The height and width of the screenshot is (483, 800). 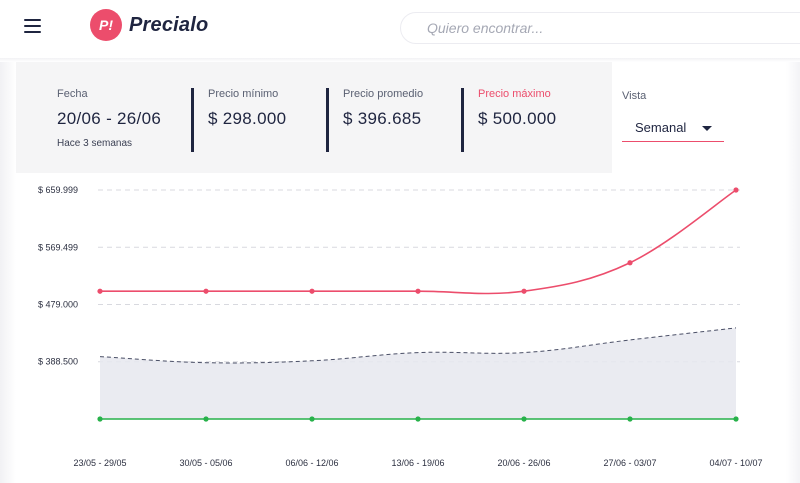 I want to click on stat-date-value: 20/06 - 26/06, so click(x=109, y=118).